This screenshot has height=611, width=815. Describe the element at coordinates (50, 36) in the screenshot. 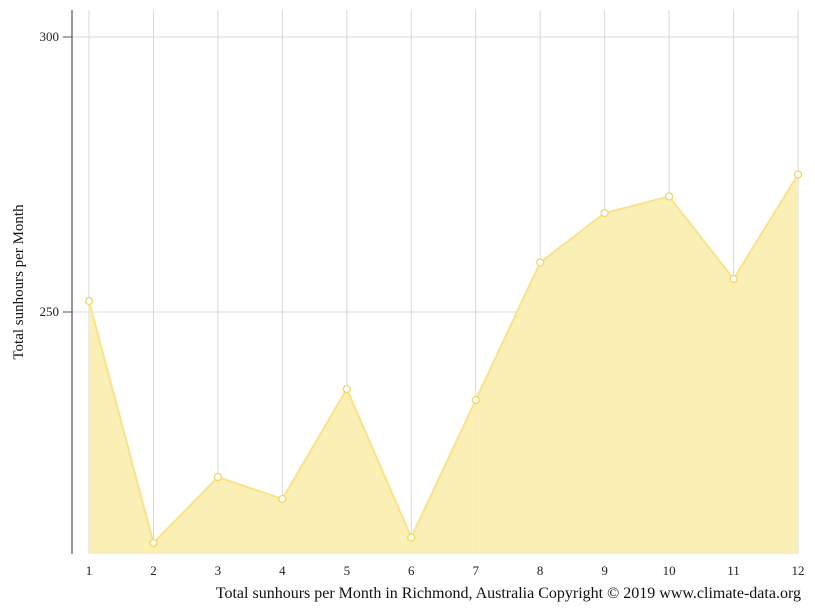

I see `y-tick-label-300: 300` at that location.